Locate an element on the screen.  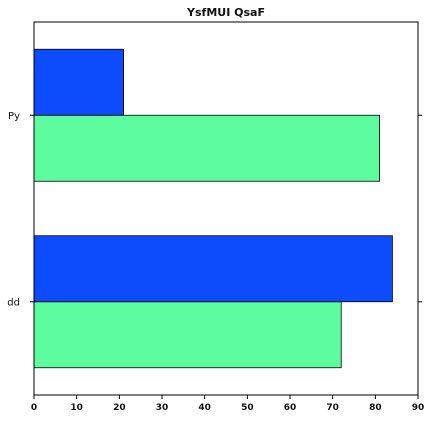
x-tick-label: 40 is located at coordinates (204, 408).